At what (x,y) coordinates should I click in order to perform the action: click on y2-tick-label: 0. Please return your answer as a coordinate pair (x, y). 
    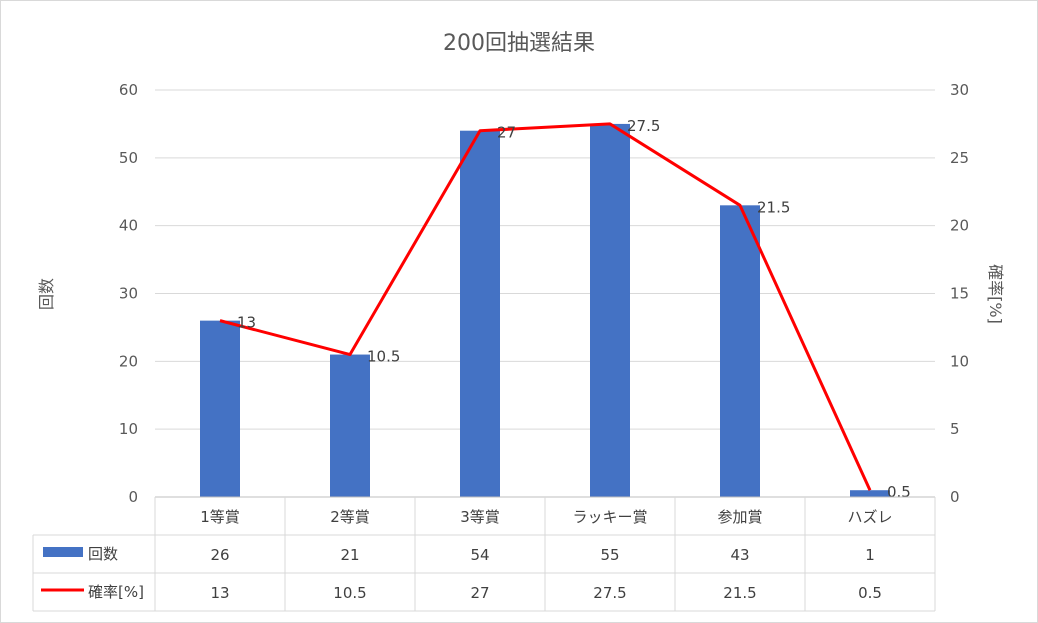
    Looking at the image, I should click on (955, 497).